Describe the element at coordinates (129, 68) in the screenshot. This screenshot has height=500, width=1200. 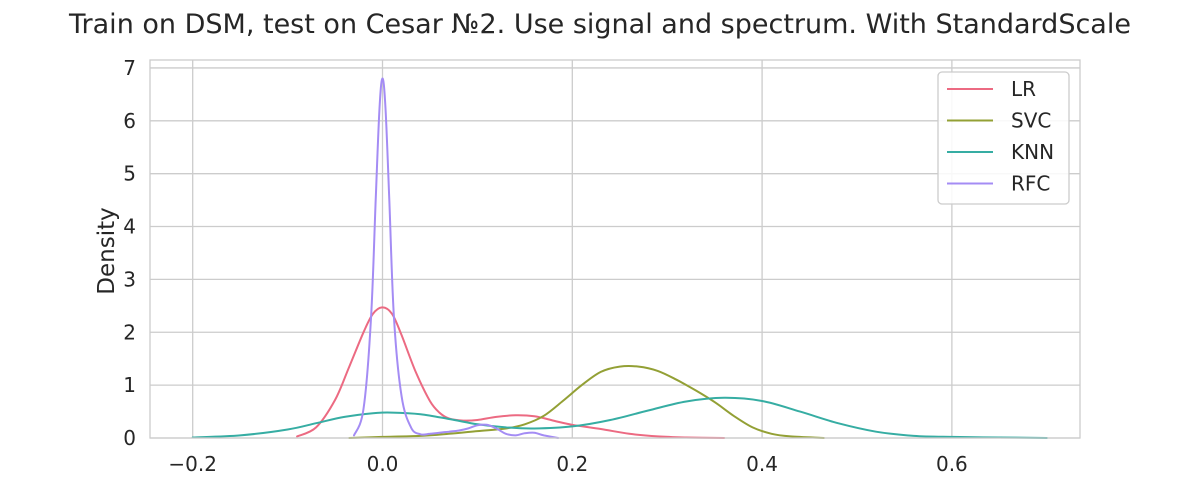
I see `y-tick-label: 7` at that location.